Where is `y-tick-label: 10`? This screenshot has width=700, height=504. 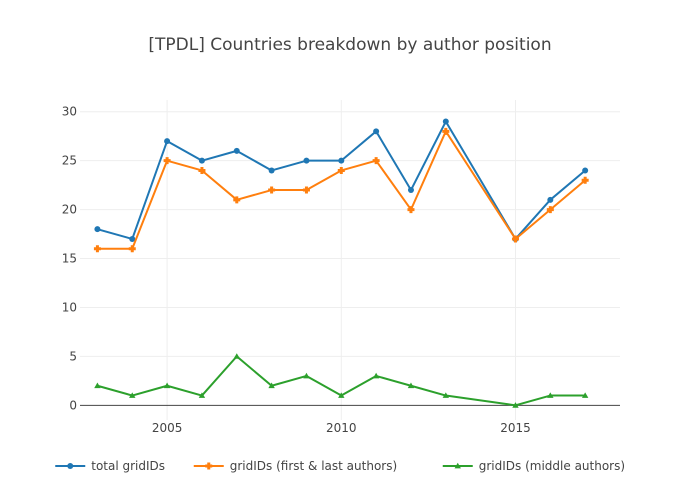
y-tick-label: 10 is located at coordinates (69, 307).